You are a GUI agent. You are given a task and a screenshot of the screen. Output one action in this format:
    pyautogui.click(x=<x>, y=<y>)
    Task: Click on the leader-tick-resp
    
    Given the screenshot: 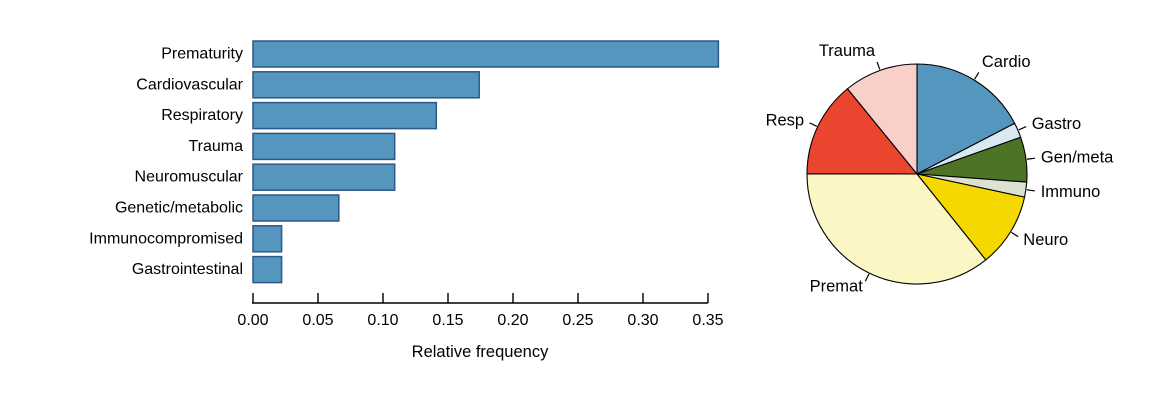 What is the action you would take?
    pyautogui.click(x=813, y=124)
    